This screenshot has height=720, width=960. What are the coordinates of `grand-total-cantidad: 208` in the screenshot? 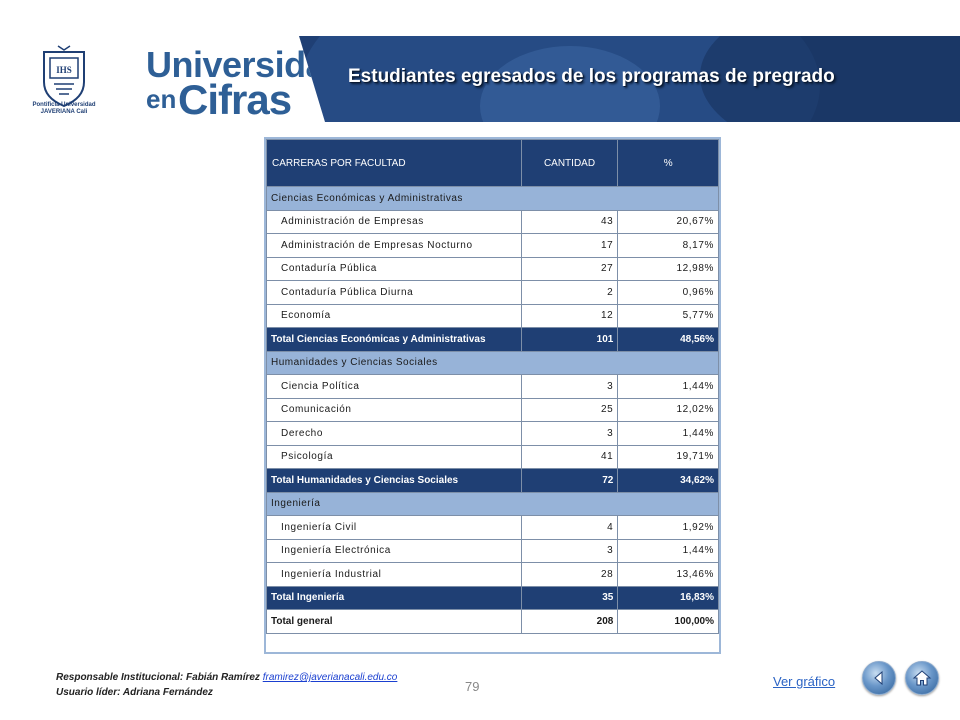 It's located at (569, 621).